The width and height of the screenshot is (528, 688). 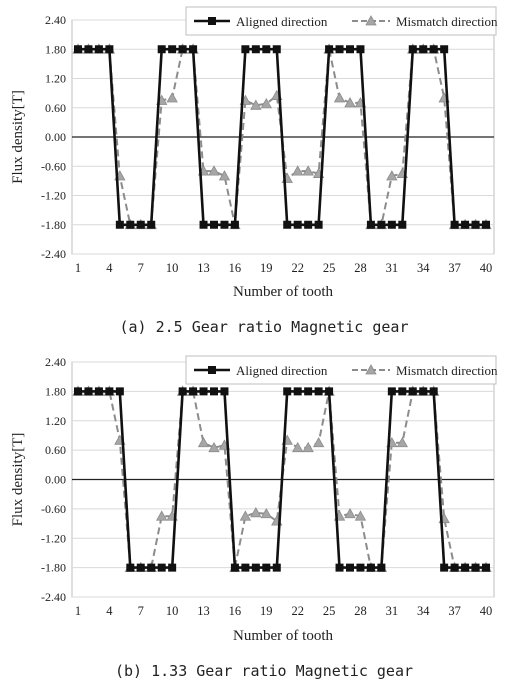 I want to click on chart-b-y-tick-label: -2.40, so click(x=53, y=597).